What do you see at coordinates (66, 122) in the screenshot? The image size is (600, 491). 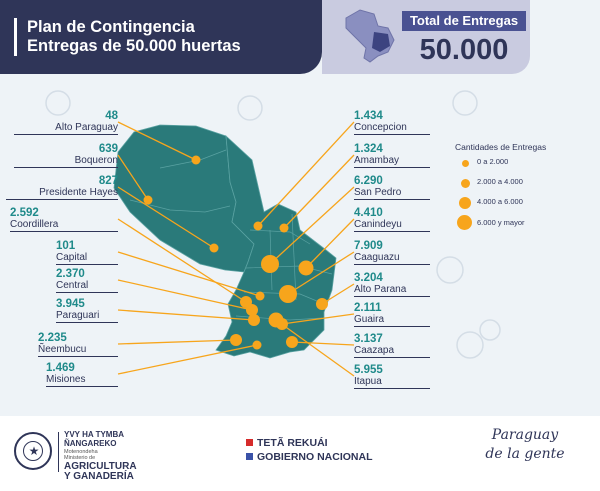 I see `label-alto-paraguay: 48 Alto Paraguay` at bounding box center [66, 122].